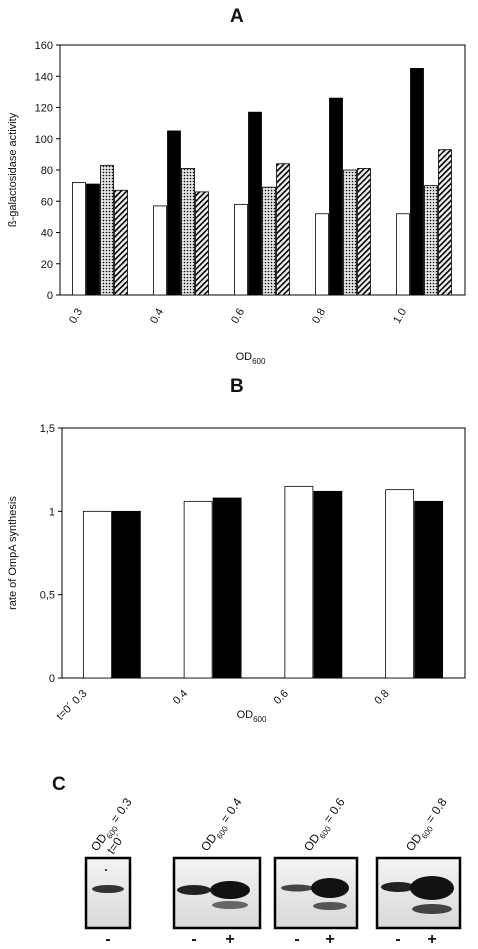 This screenshot has width=478, height=949. Describe the element at coordinates (59, 784) in the screenshot. I see `panel-label: C` at that location.